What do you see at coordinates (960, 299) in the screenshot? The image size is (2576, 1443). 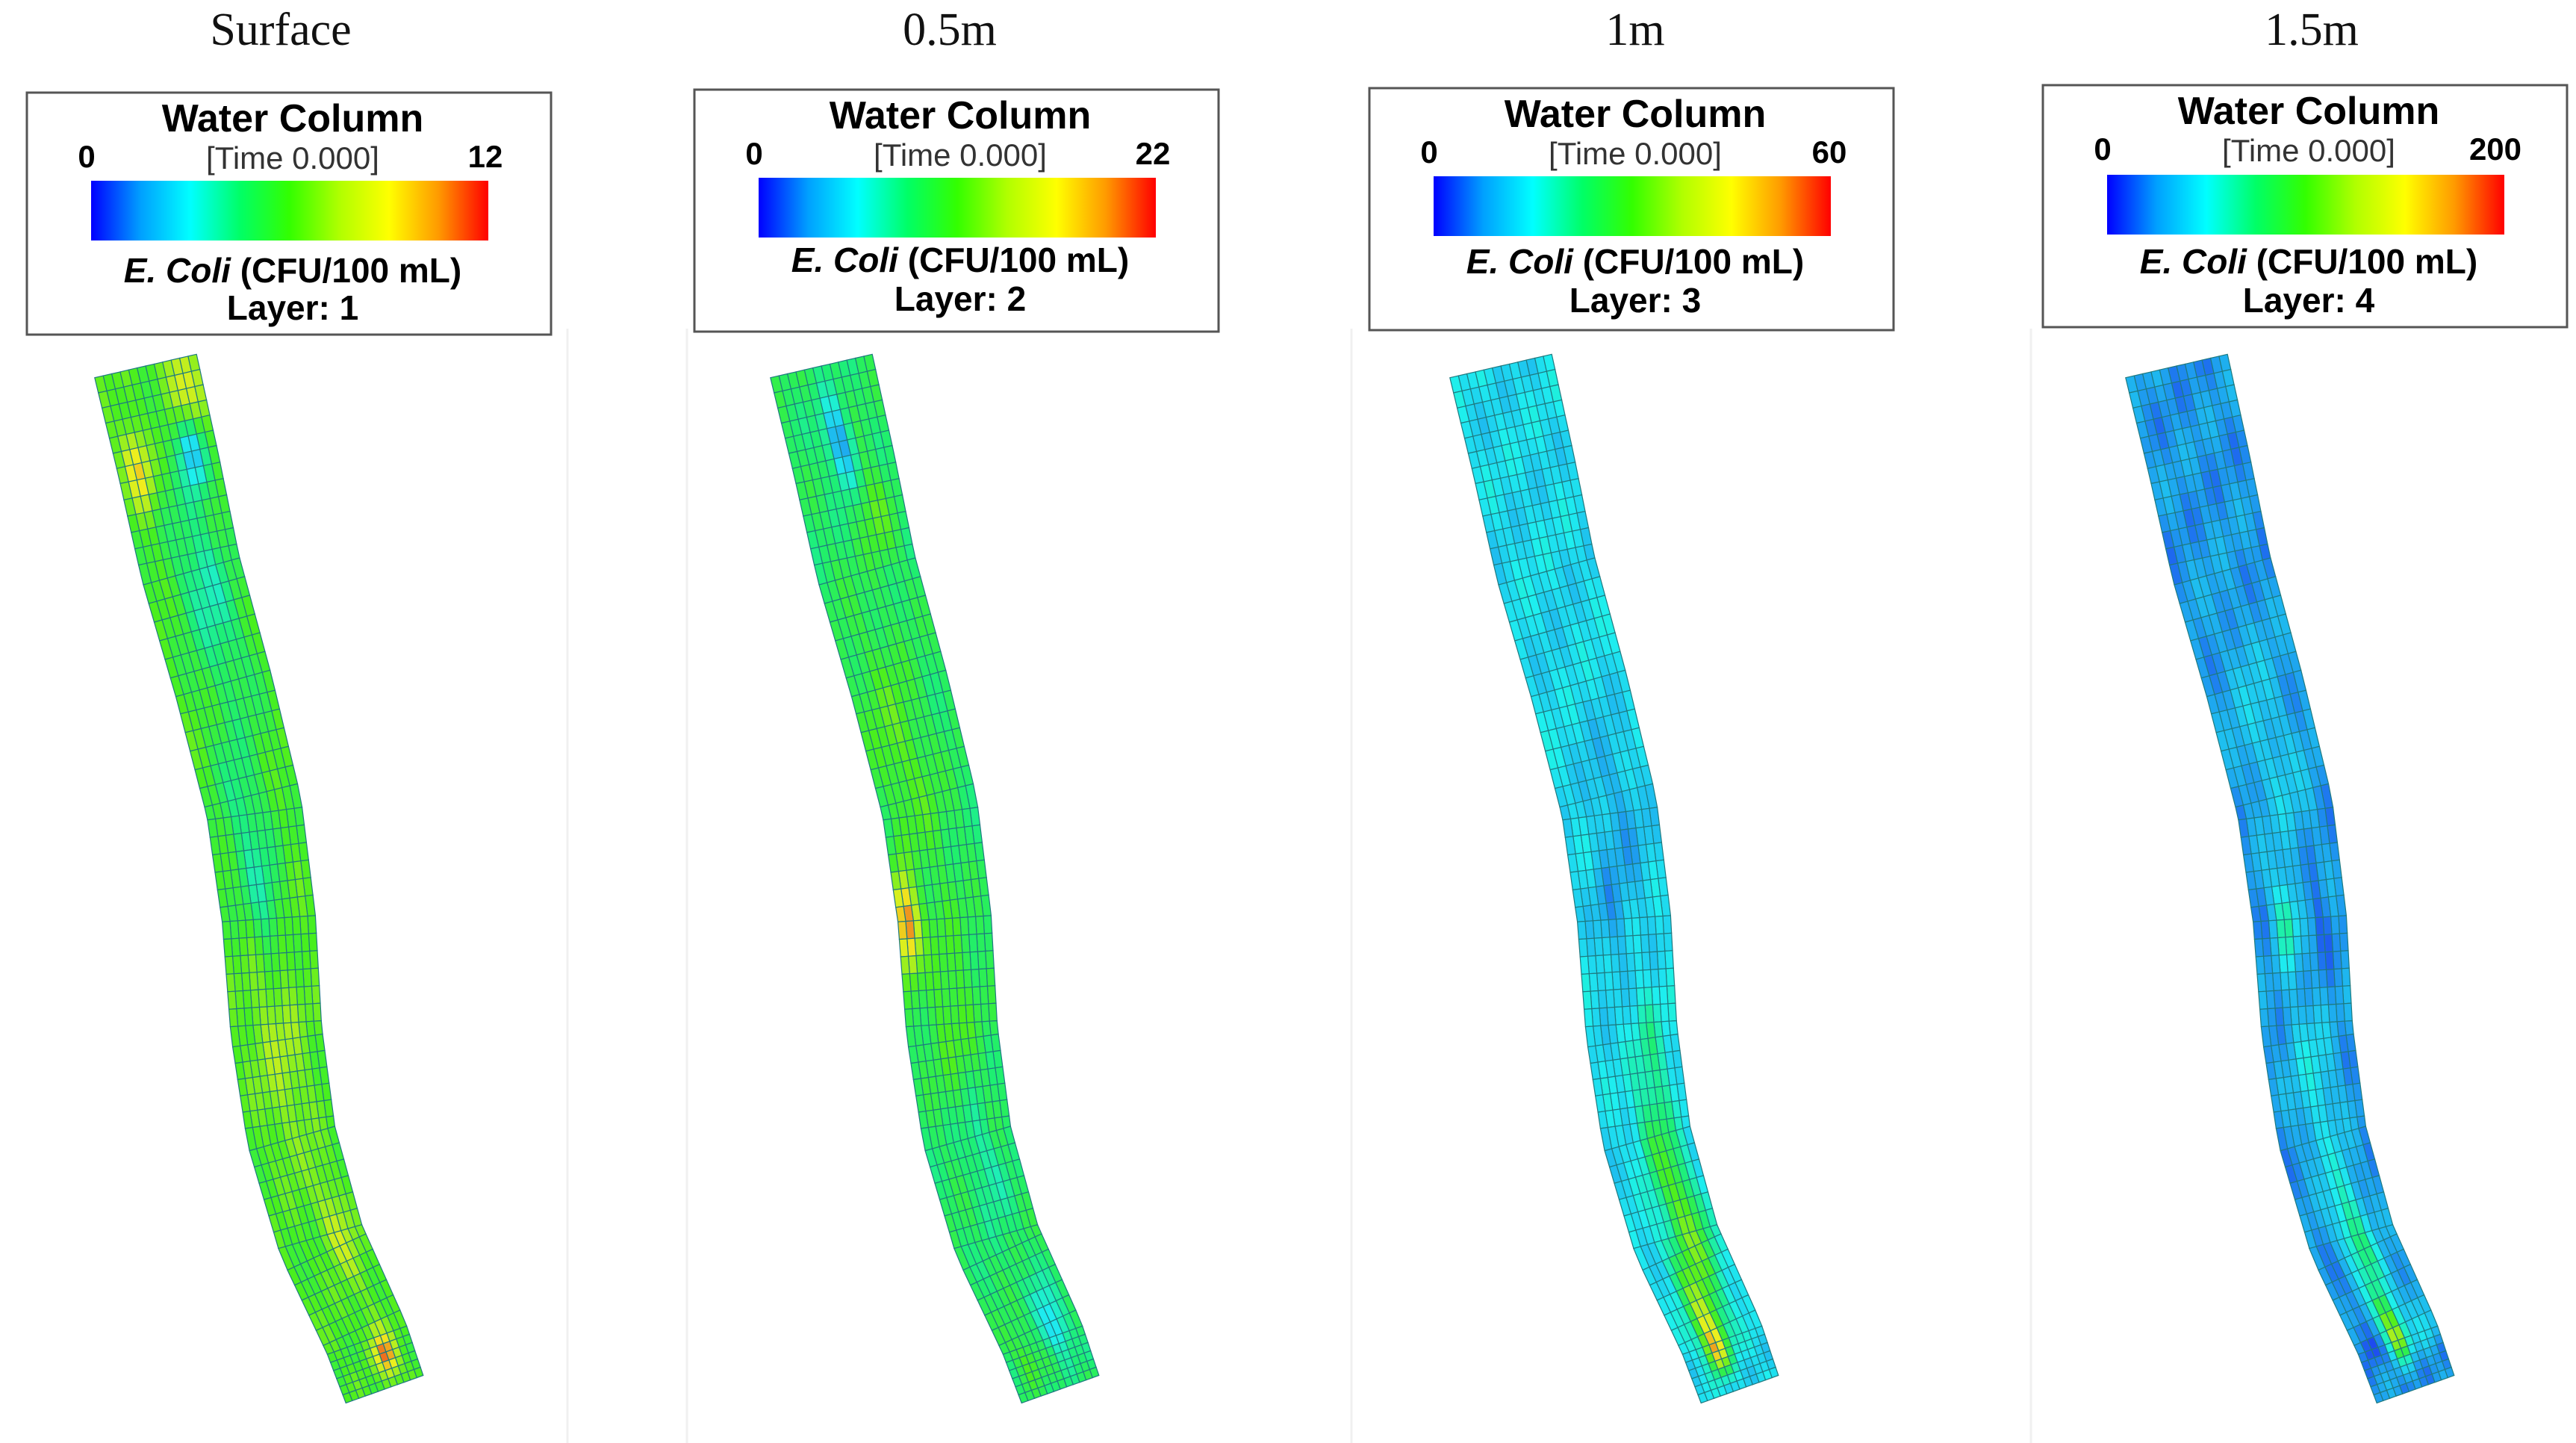 I see `legend-layer-label: Layer: 2` at bounding box center [960, 299].